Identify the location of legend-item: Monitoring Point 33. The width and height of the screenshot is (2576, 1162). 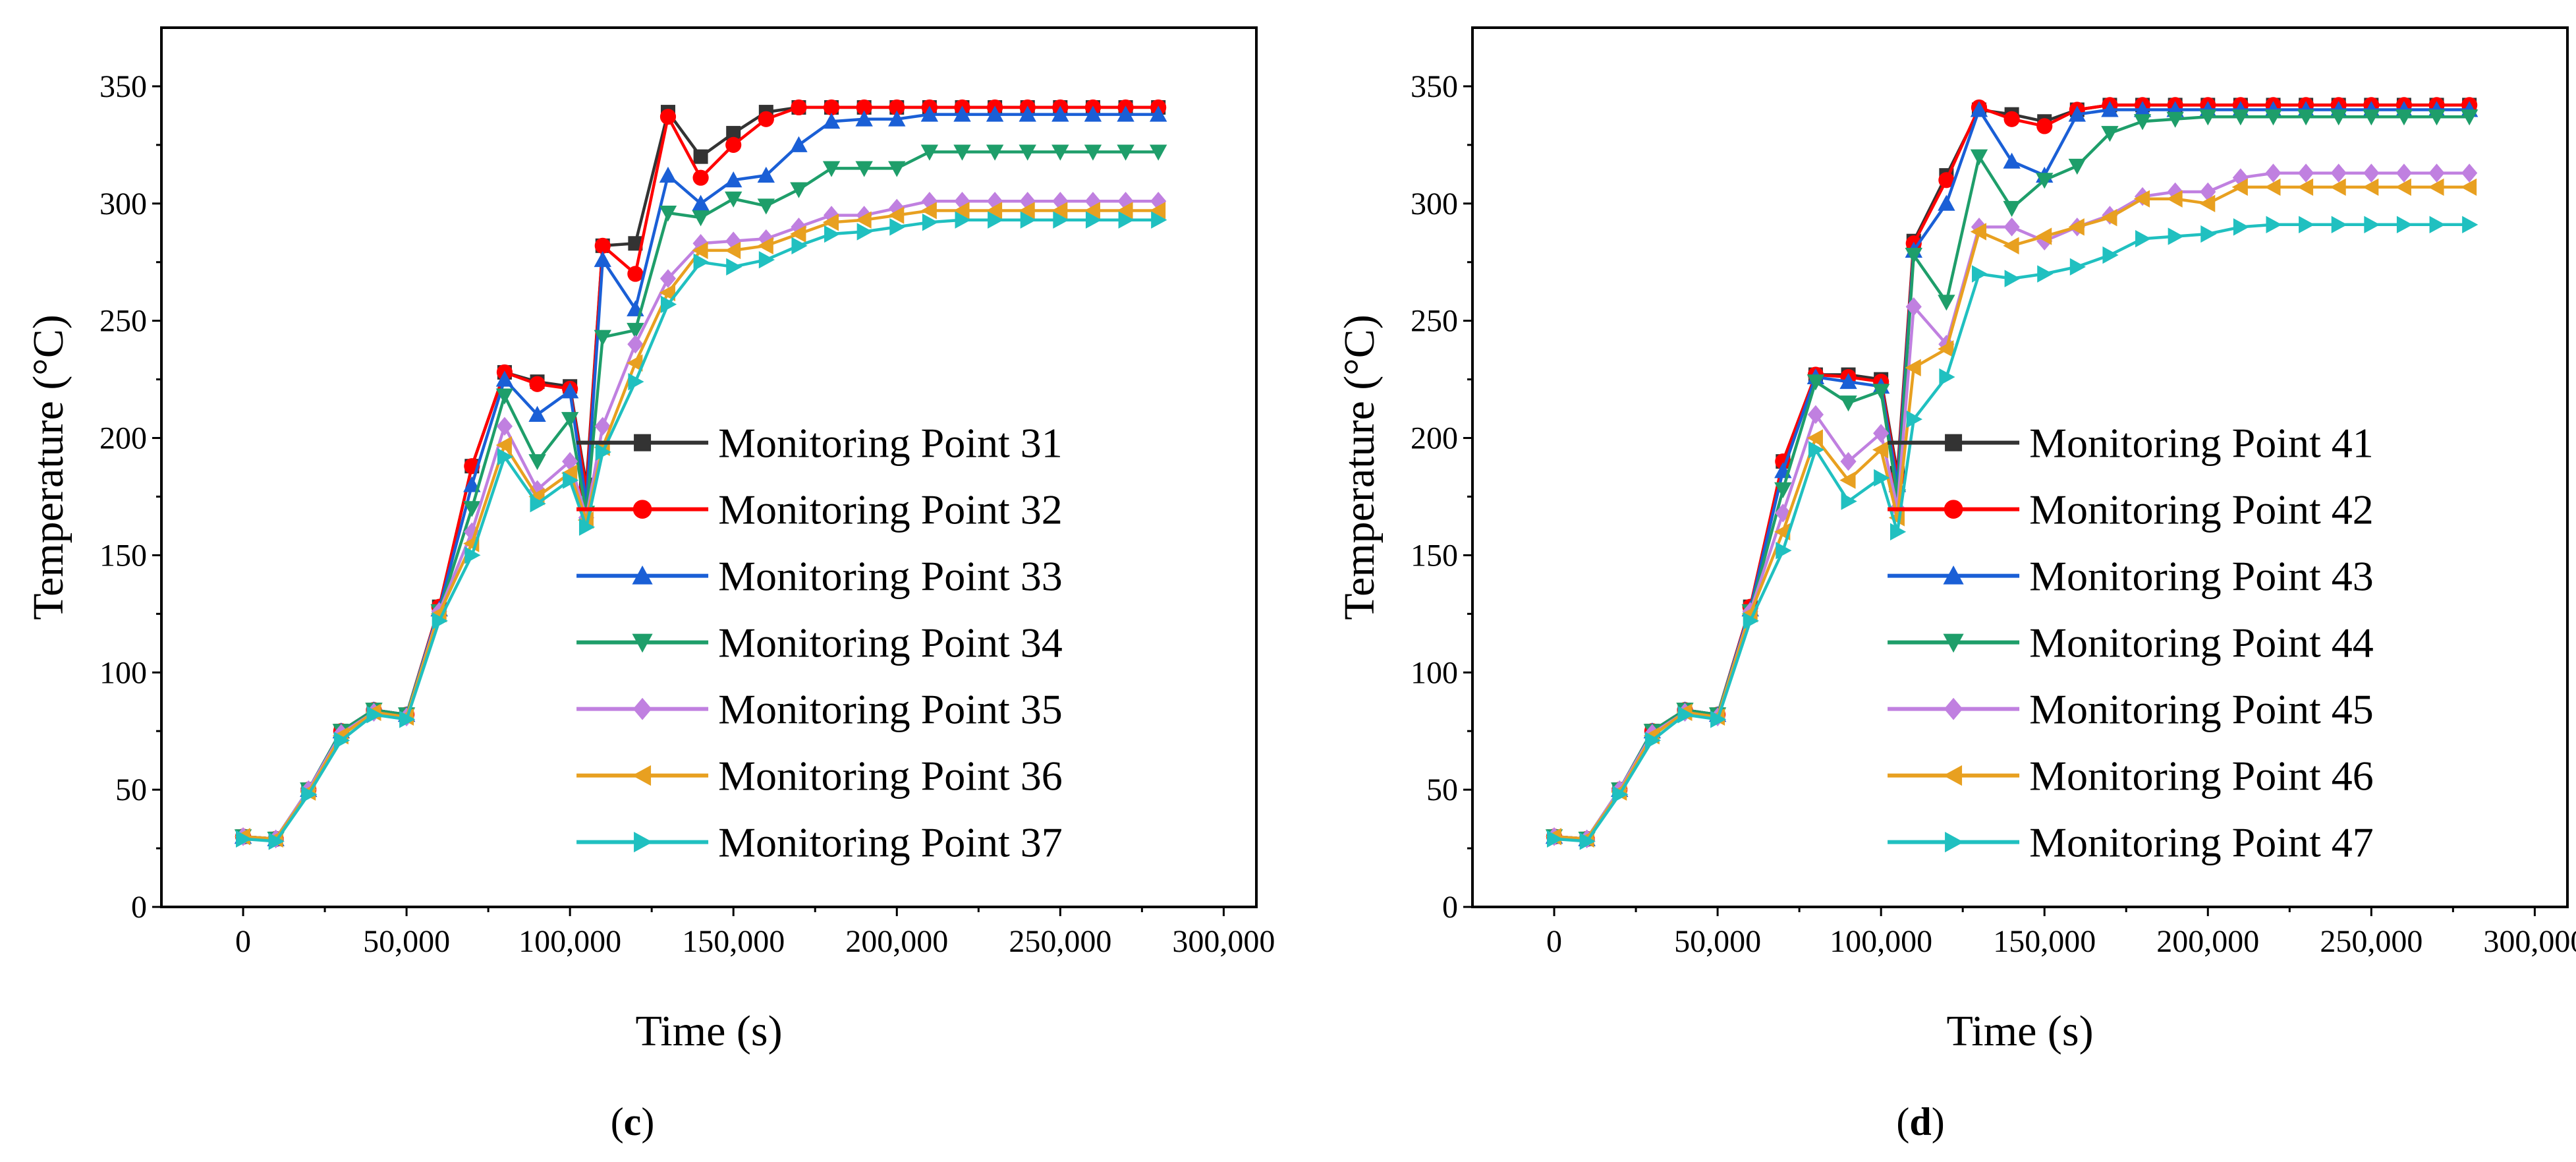
(819, 576).